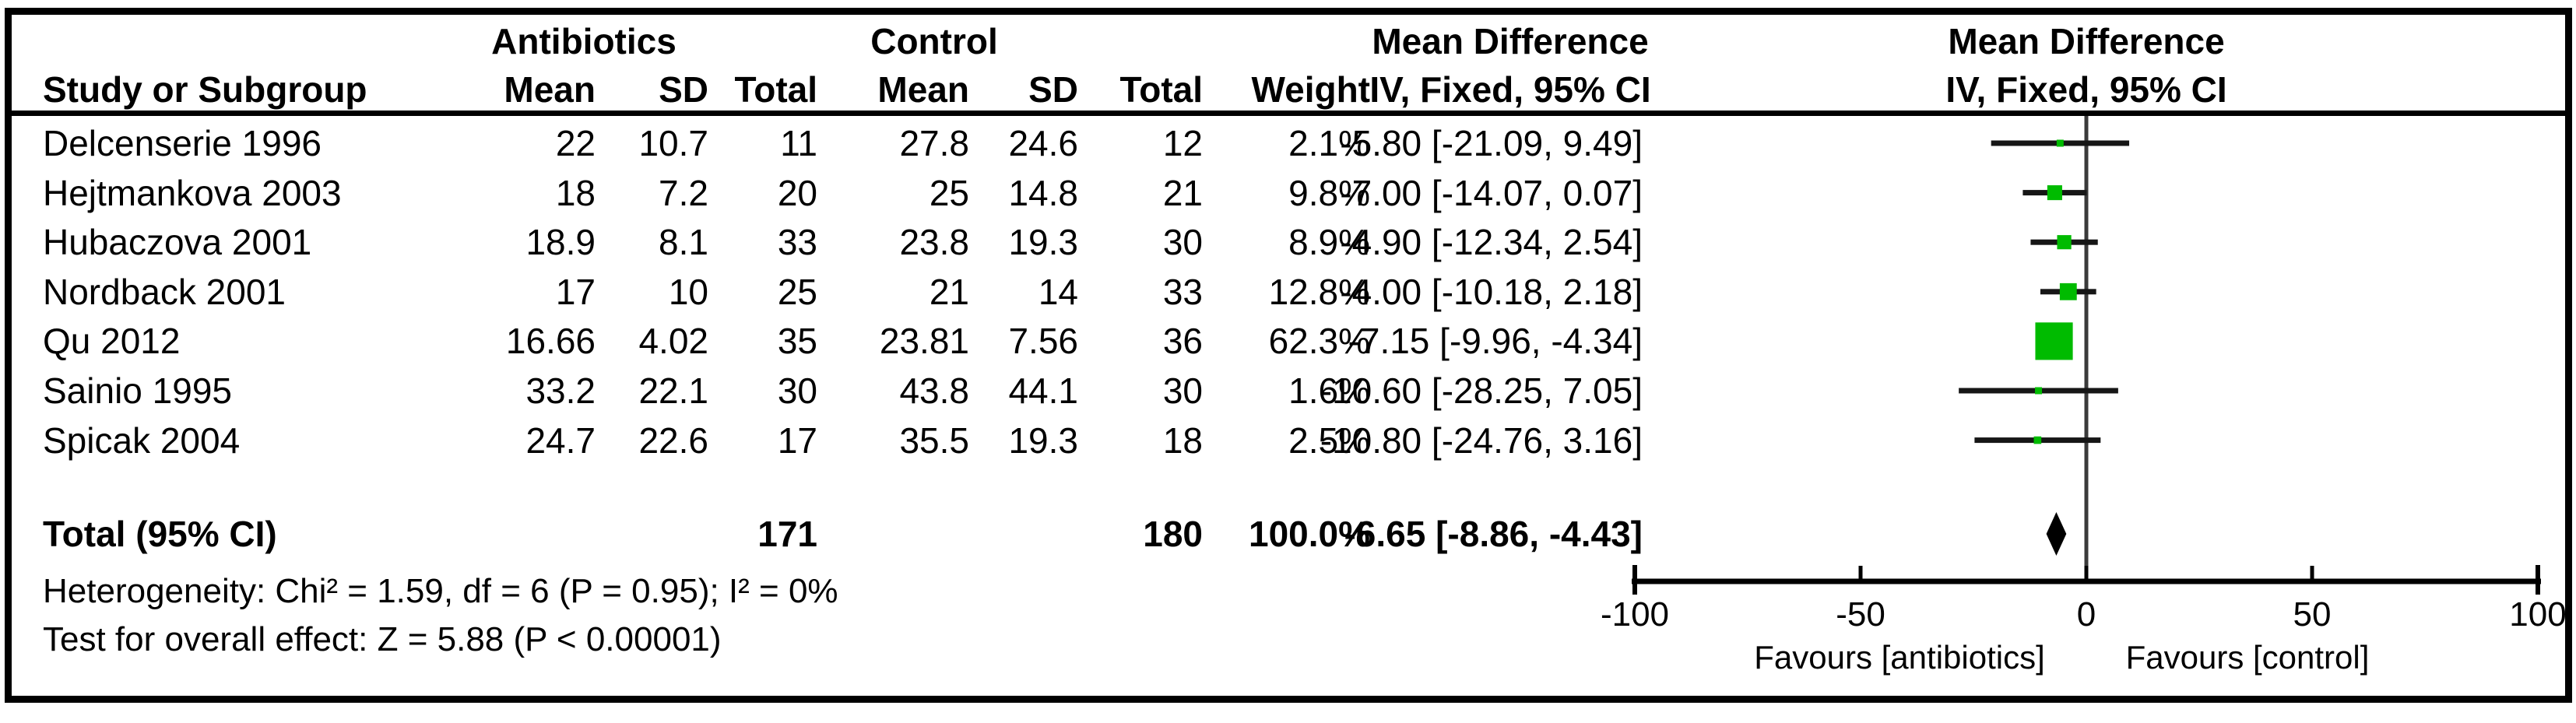 The height and width of the screenshot is (723, 2576). What do you see at coordinates (177, 243) in the screenshot?
I see `study-name: Hubaczova 2001` at bounding box center [177, 243].